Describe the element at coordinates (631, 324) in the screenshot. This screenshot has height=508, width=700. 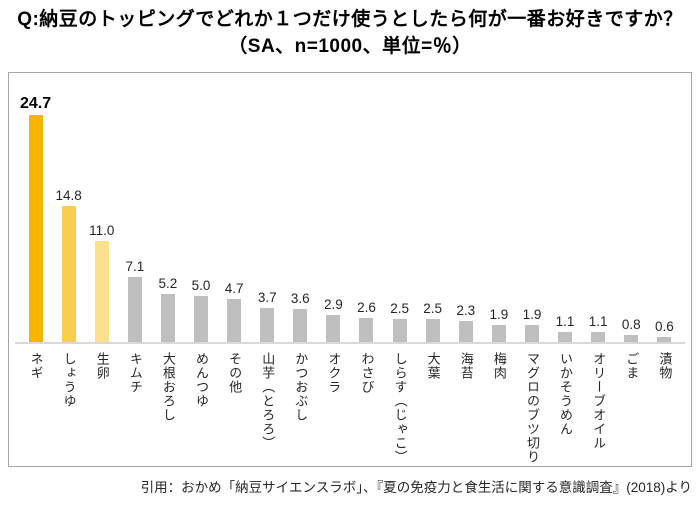
I see `bar-value-label: 0.8` at that location.